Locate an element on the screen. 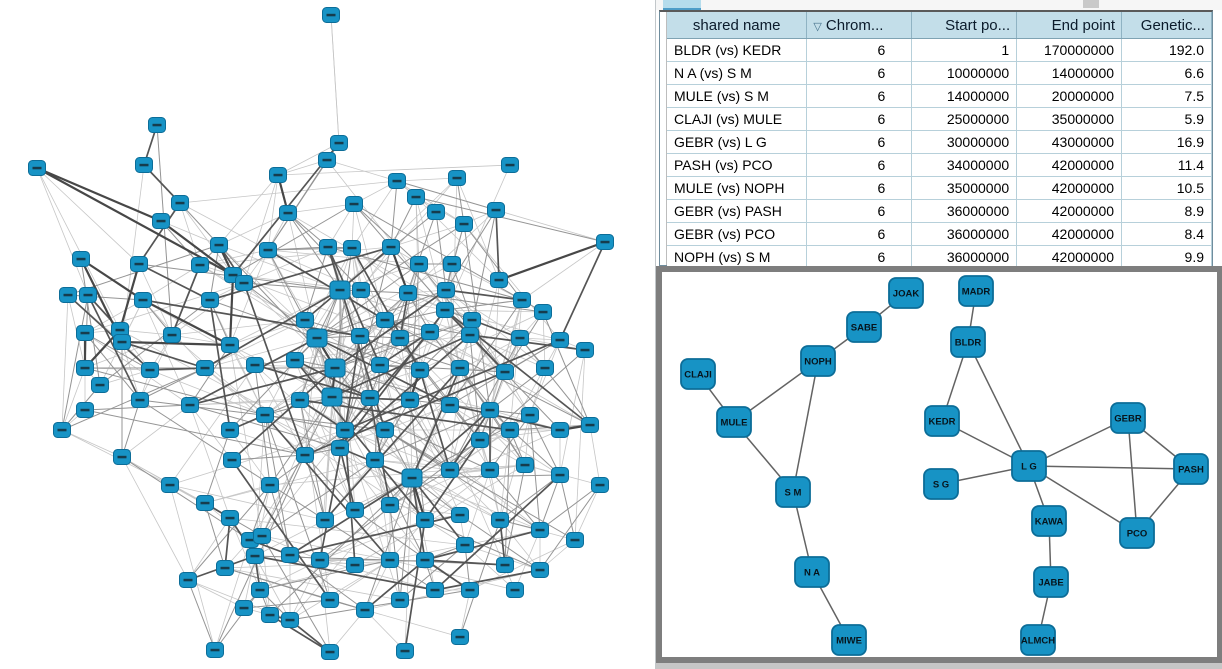  network-node-pash is located at coordinates (1191, 469).